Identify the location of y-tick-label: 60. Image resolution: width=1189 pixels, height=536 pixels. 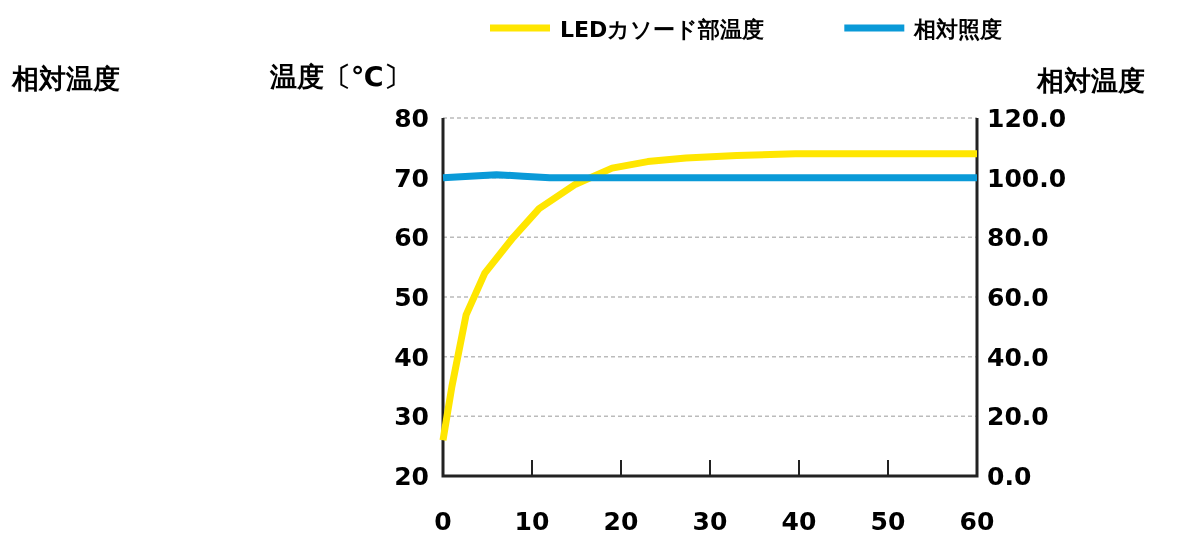
(411, 238).